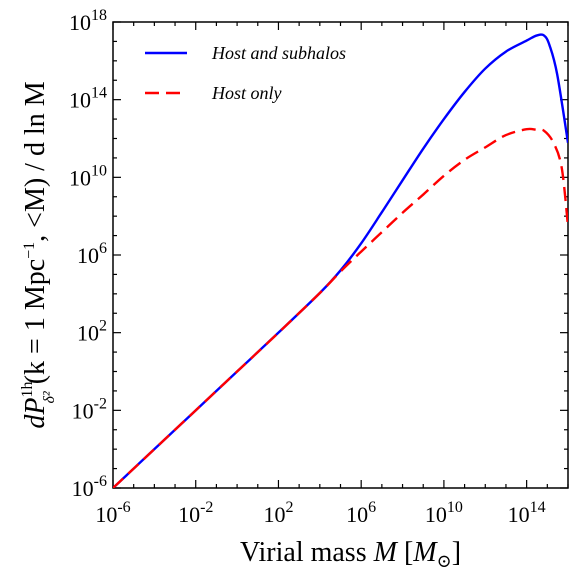 The width and height of the screenshot is (575, 571). Describe the element at coordinates (49, 396) in the screenshot. I see `y-axis-label-sub: δ²` at that location.